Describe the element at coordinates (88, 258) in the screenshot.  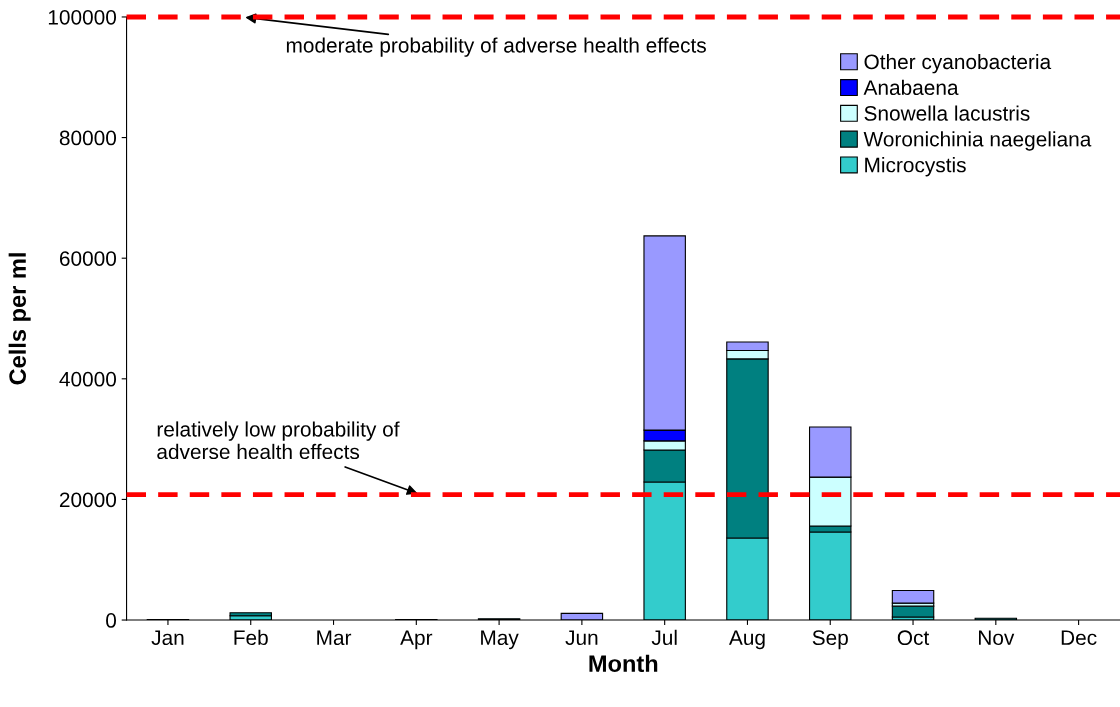
I see `y-tick-label: 60000` at that location.